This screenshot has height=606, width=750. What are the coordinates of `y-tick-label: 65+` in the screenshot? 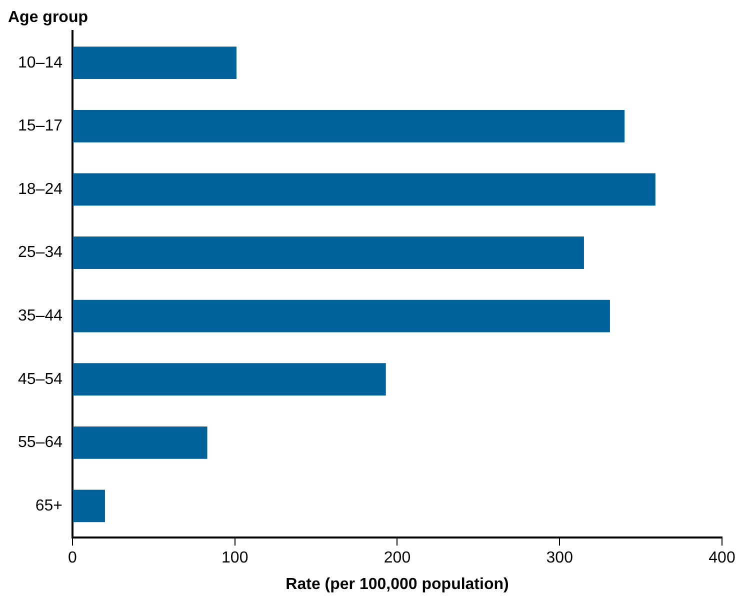 It's located at (48, 505).